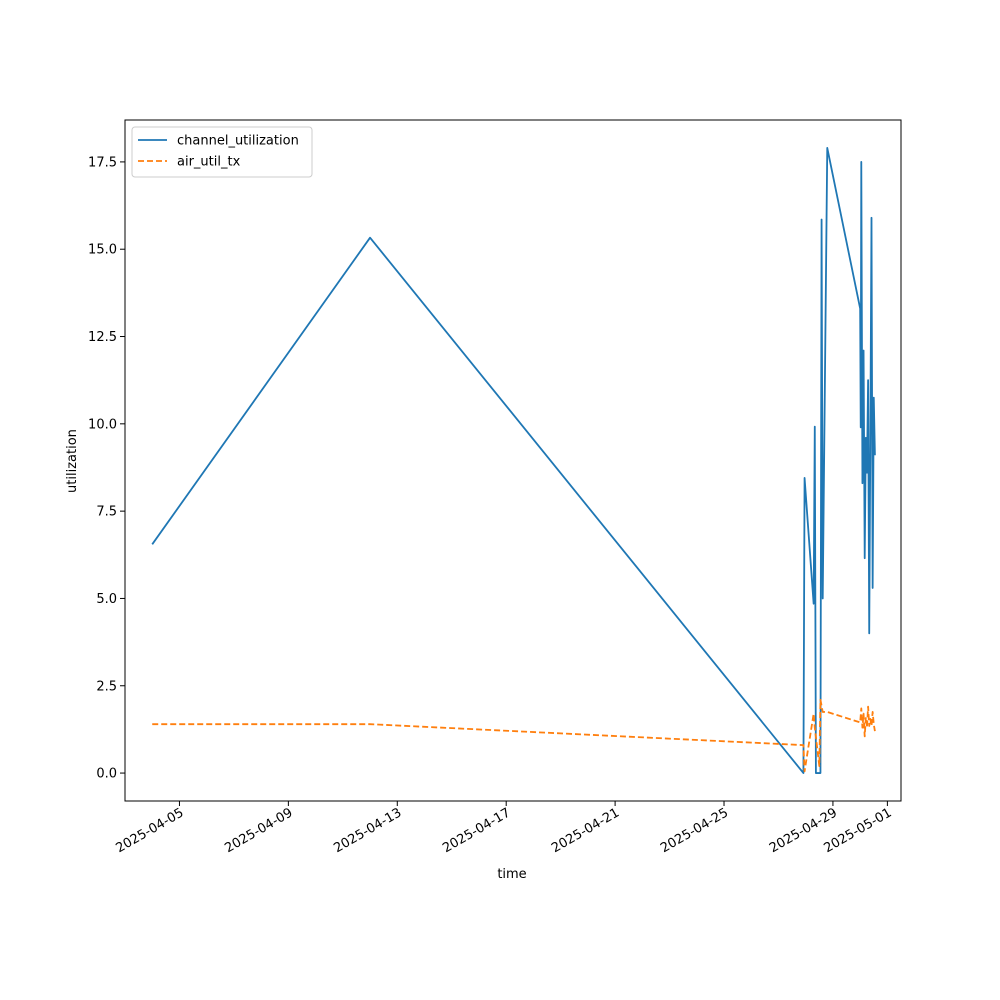 The height and width of the screenshot is (1000, 1000). I want to click on legend-label: air_util_tx, so click(209, 162).